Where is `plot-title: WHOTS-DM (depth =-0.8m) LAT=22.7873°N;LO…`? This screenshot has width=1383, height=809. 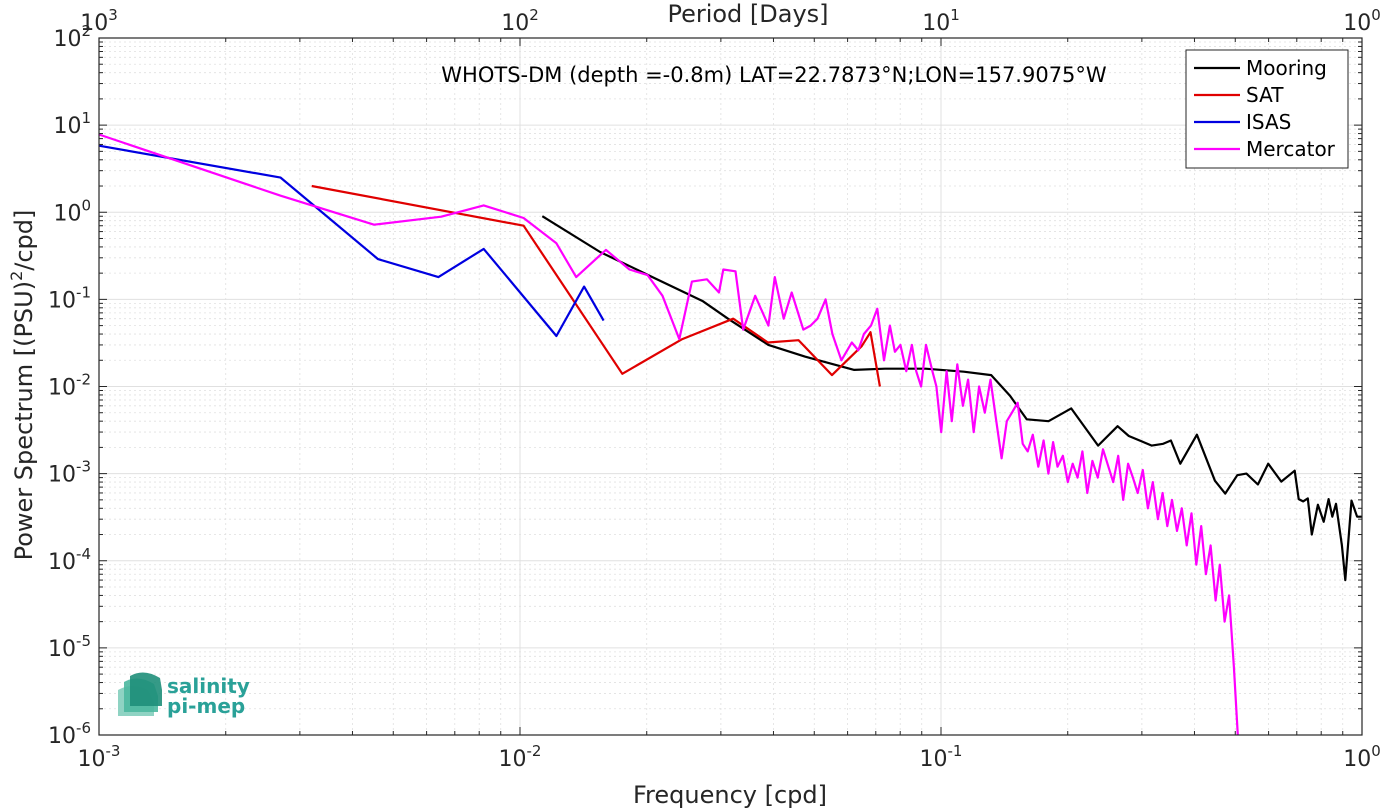 plot-title: WHOTS-DM (depth =-0.8m) LAT=22.7873°N;LO… is located at coordinates (774, 75).